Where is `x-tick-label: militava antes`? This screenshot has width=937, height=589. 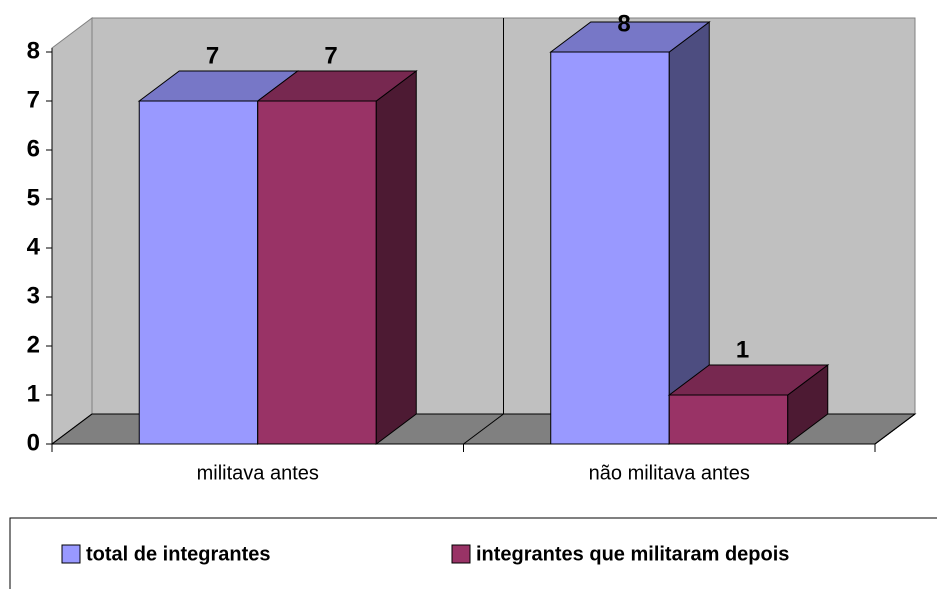 x-tick-label: militava antes is located at coordinates (258, 473).